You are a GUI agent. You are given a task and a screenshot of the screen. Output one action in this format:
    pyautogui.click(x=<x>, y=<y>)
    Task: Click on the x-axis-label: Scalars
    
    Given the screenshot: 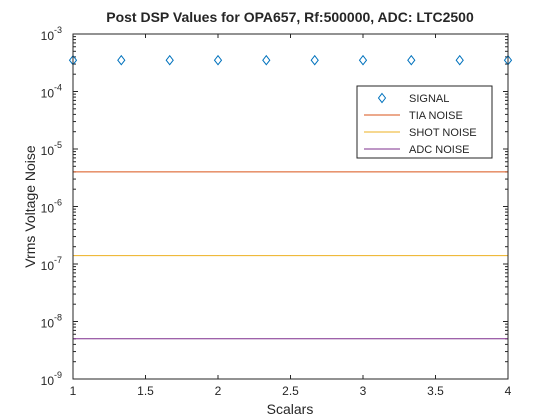 What is the action you would take?
    pyautogui.click(x=290, y=409)
    